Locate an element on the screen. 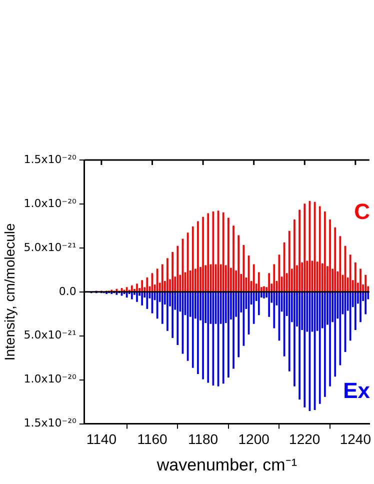  series-label: C is located at coordinates (362, 211).